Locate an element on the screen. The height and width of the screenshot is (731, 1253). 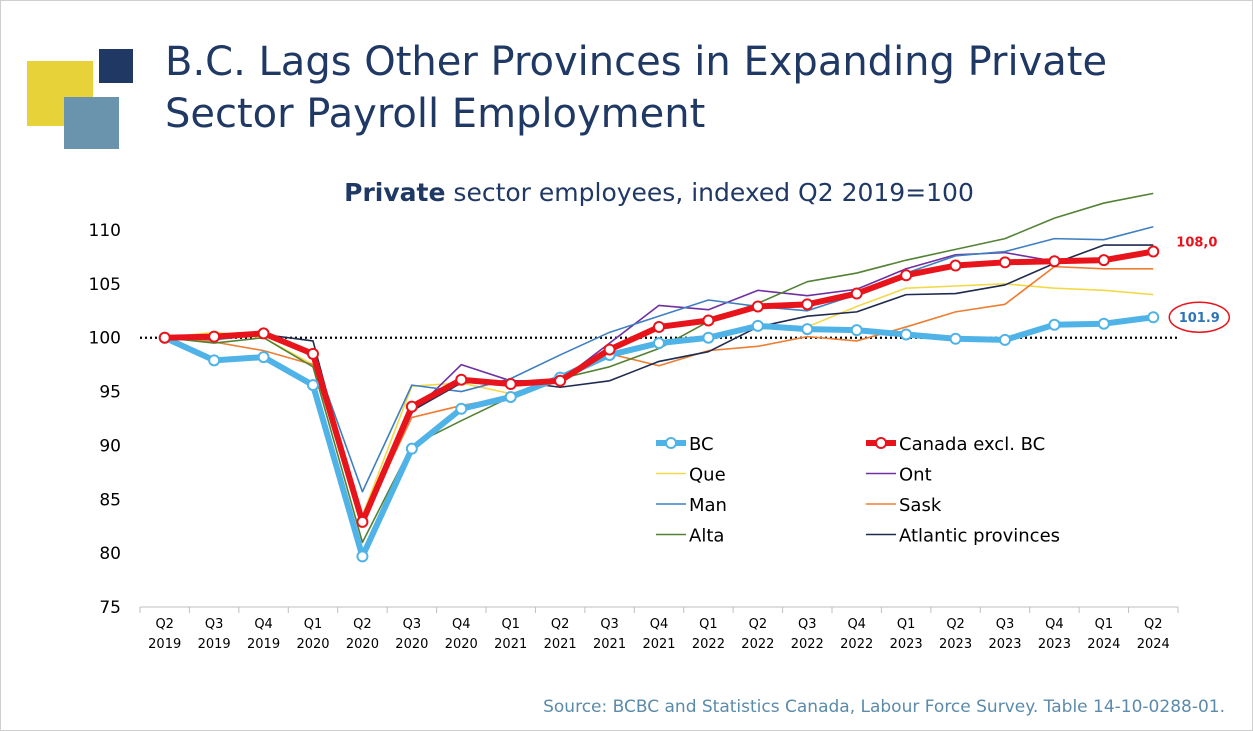
legend-label: Ont is located at coordinates (915, 475).